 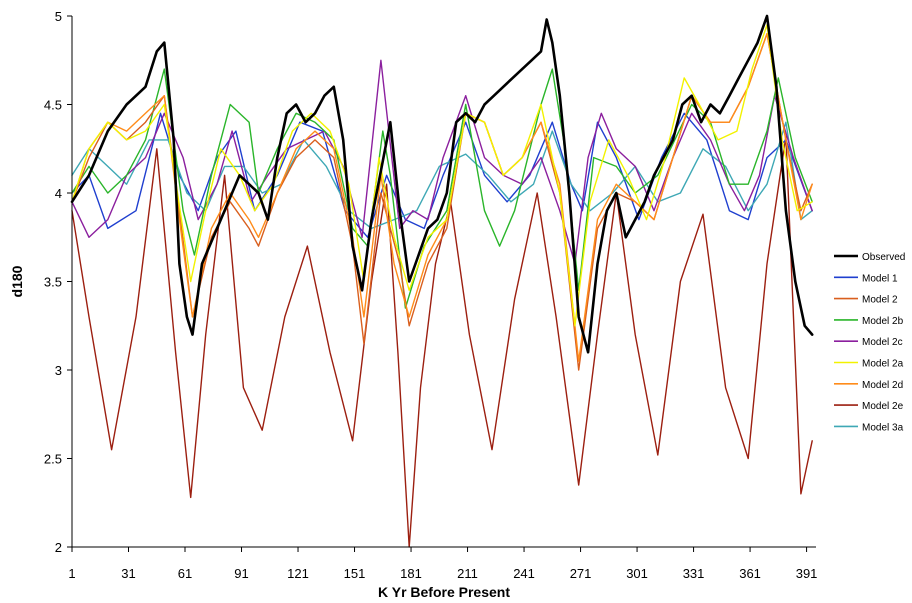 What do you see at coordinates (71, 573) in the screenshot?
I see `x-tick-label: 1` at bounding box center [71, 573].